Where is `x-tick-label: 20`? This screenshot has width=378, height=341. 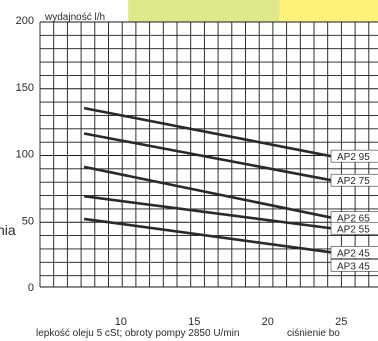 x-tick-label: 20 is located at coordinates (268, 322).